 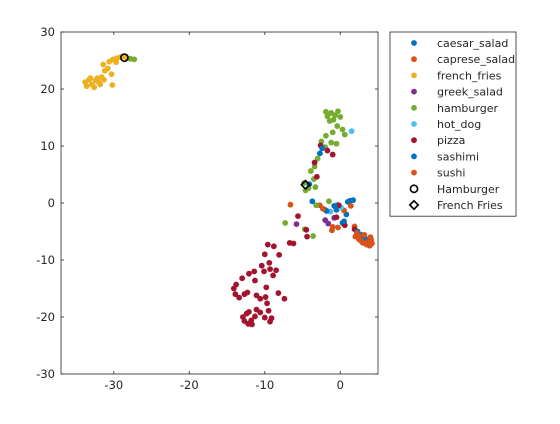 I want to click on x-tick-label: -30, so click(x=113, y=385).